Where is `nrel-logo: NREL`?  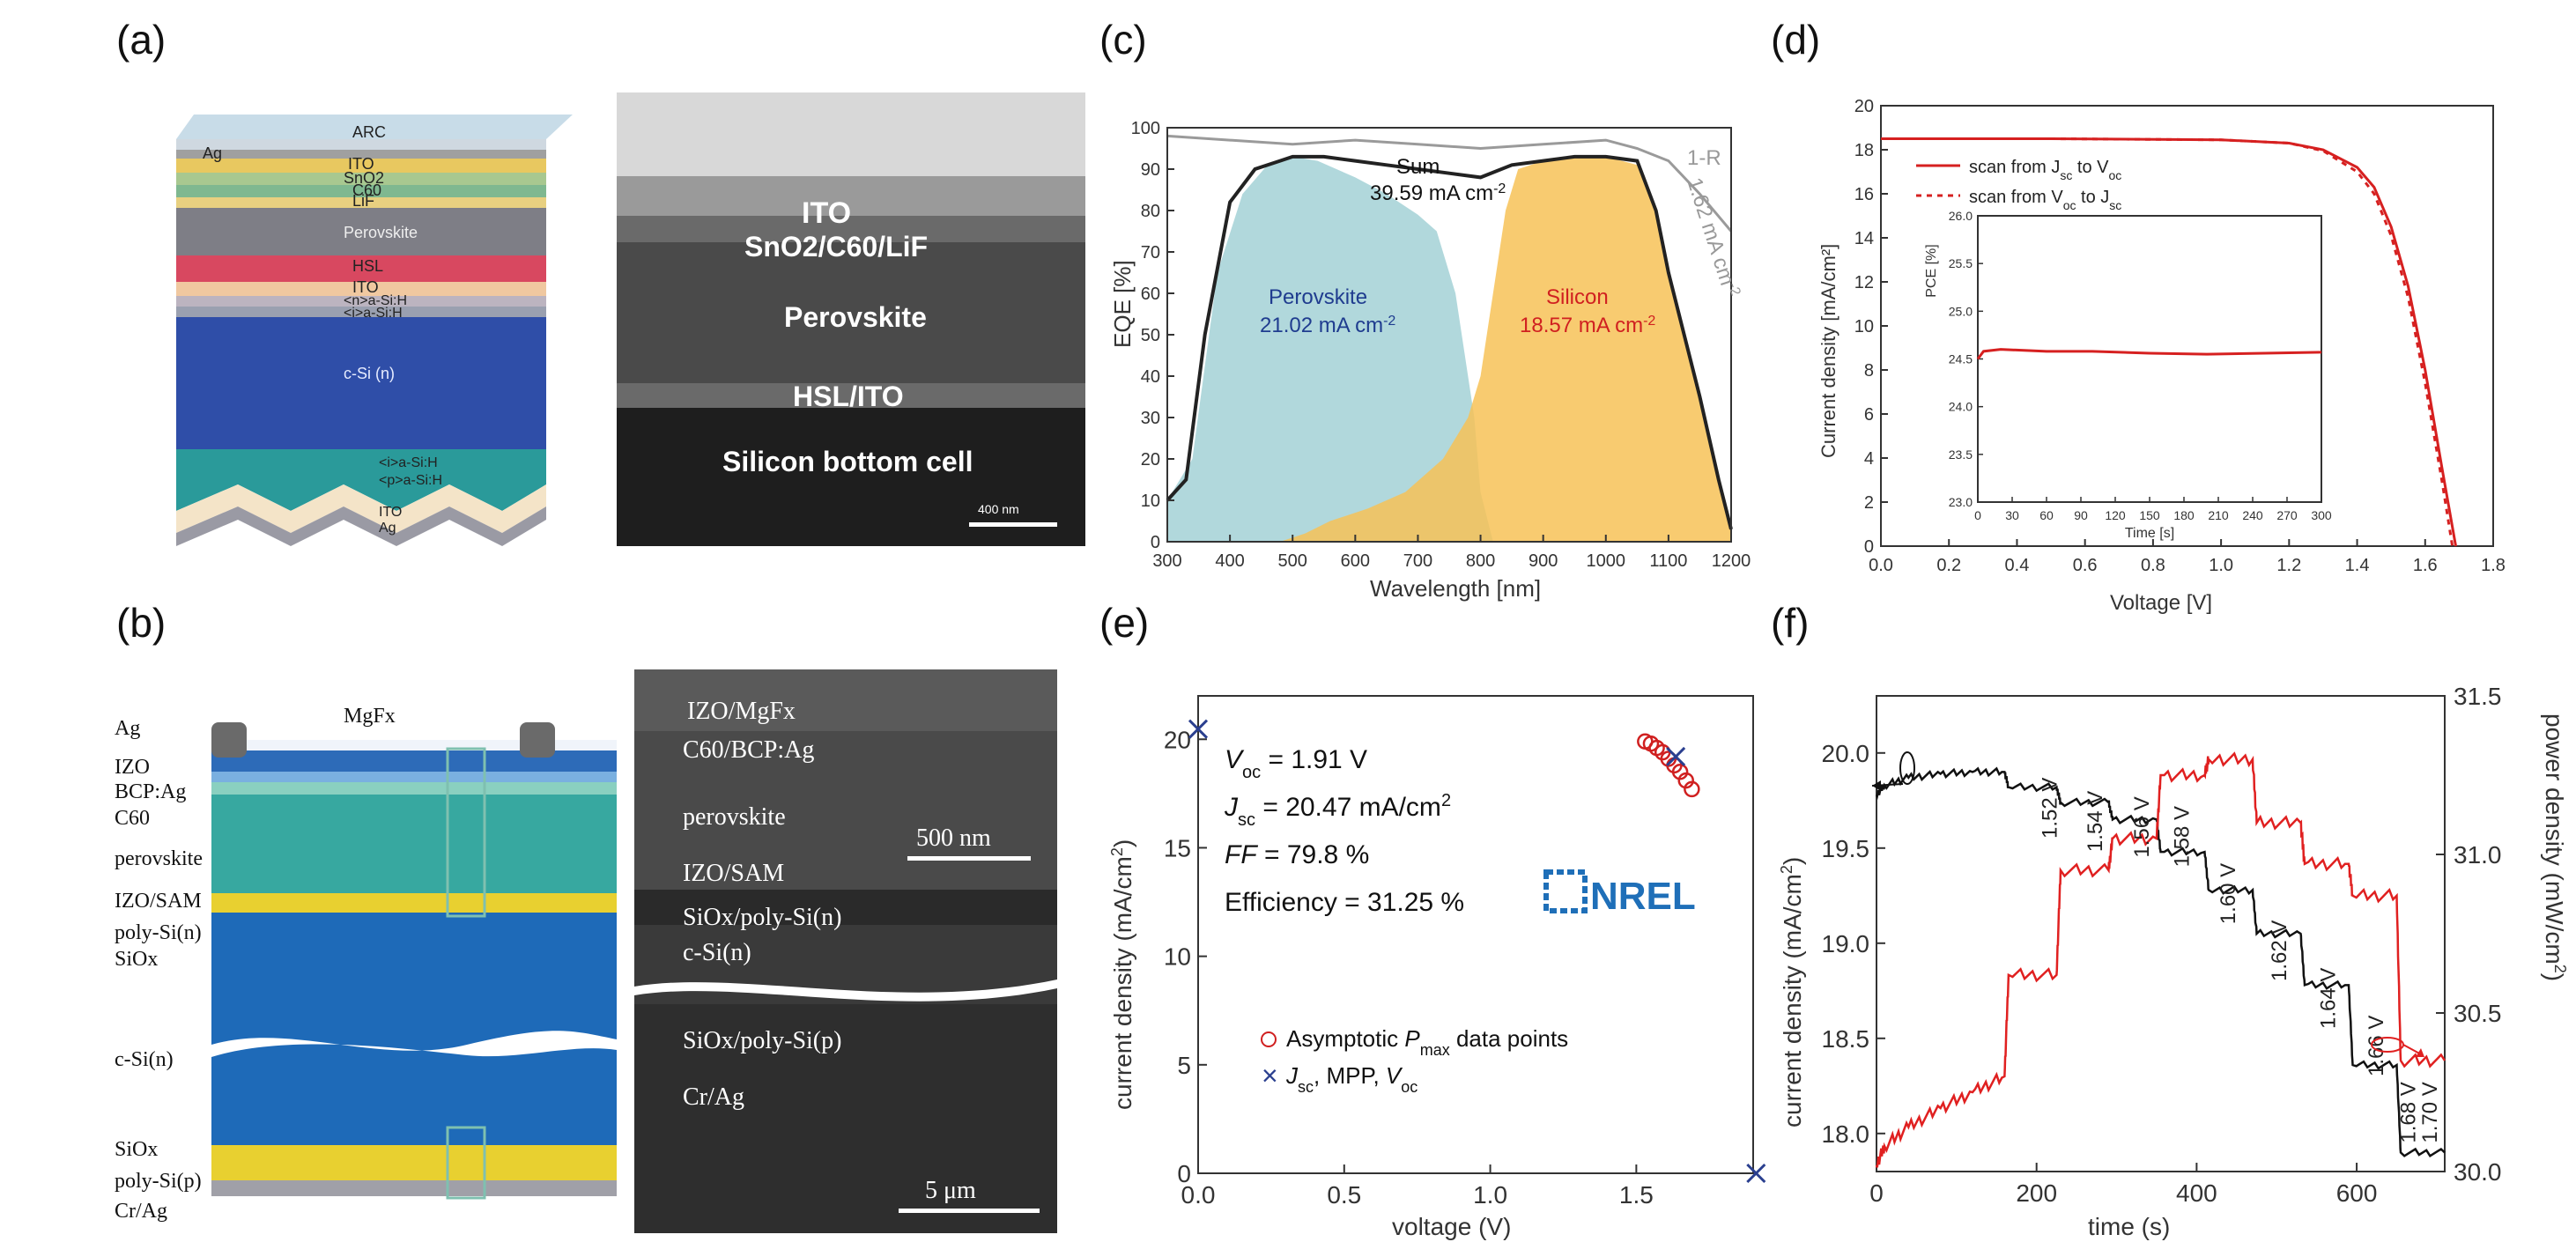
nrel-logo: NREL is located at coordinates (1620, 893).